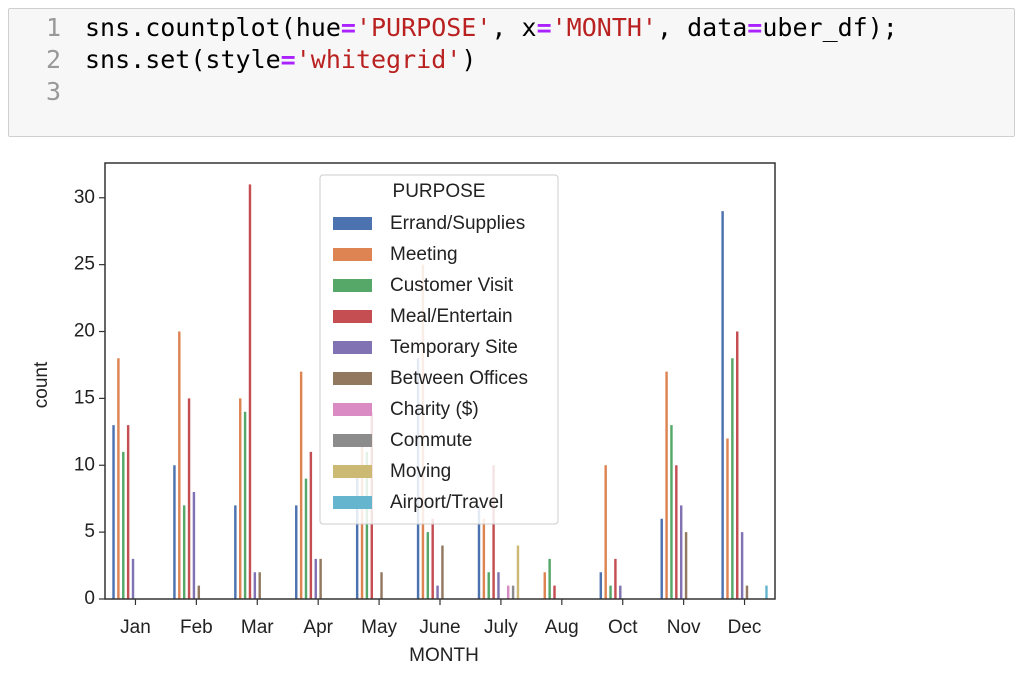 The image size is (1022, 689). Describe the element at coordinates (53, 91) in the screenshot. I see `line-number: 3` at that location.